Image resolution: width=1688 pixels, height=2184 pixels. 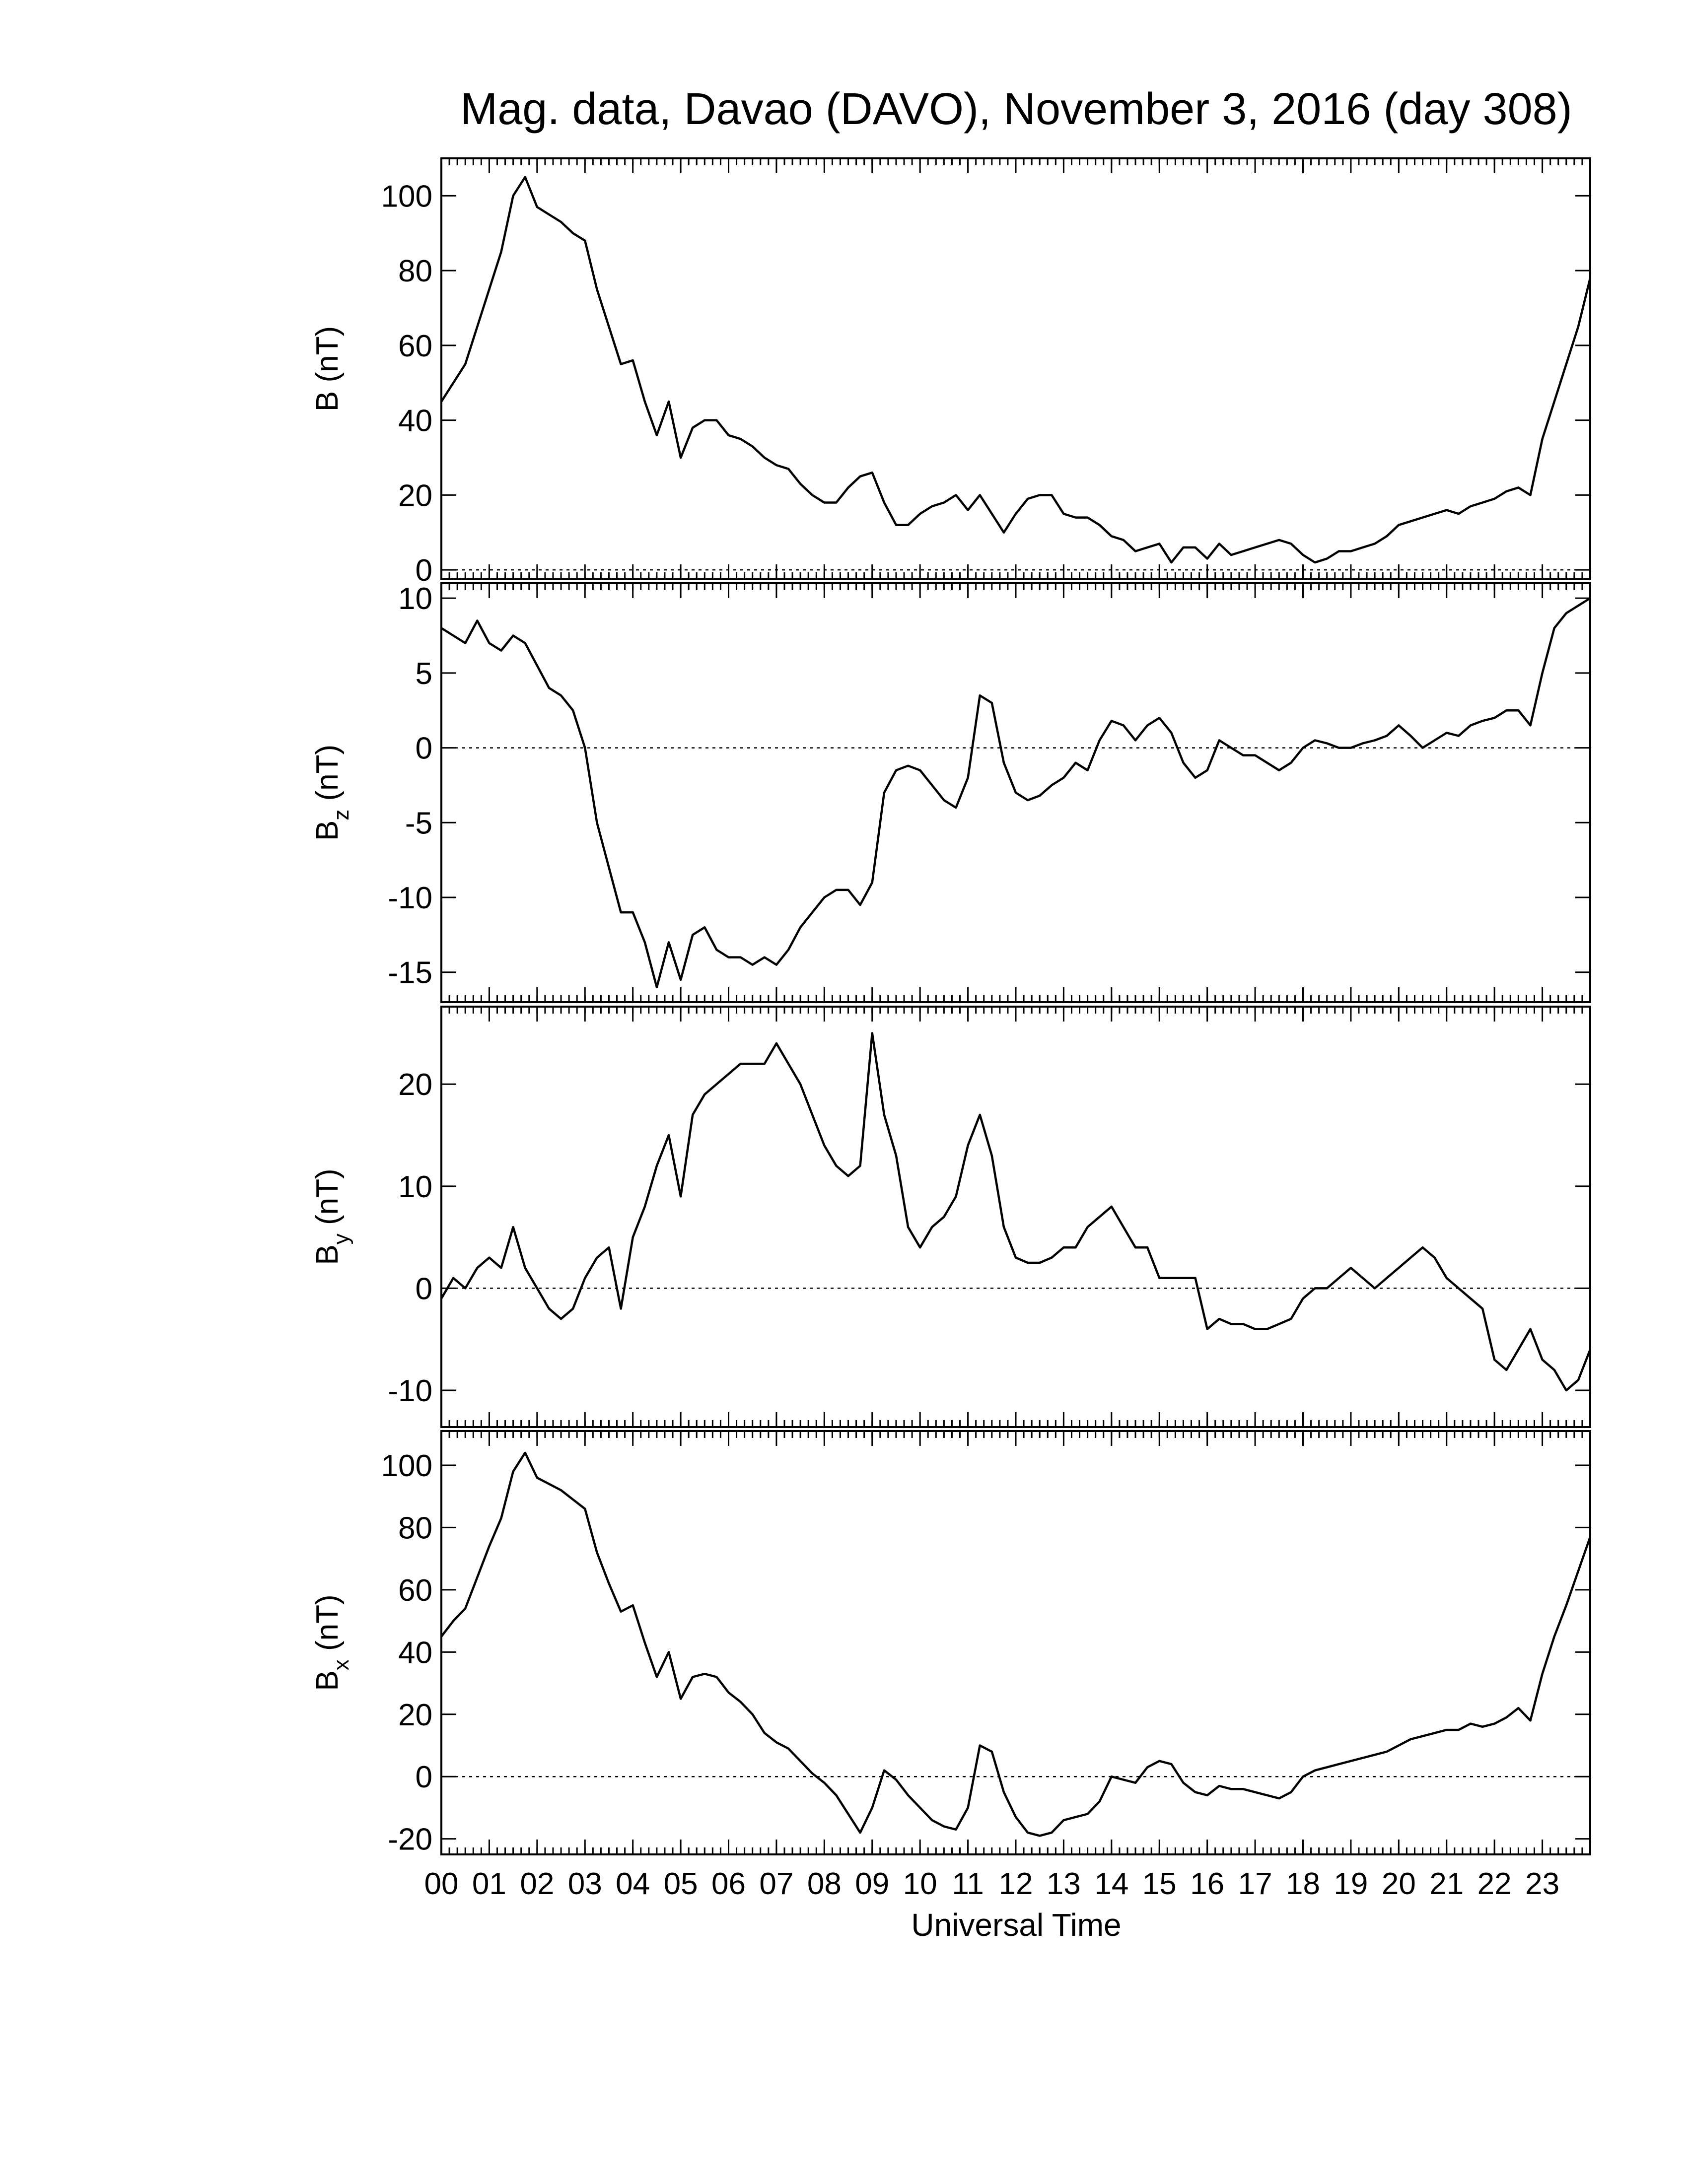 I want to click on x-tick-label: 23, so click(x=1542, y=1884).